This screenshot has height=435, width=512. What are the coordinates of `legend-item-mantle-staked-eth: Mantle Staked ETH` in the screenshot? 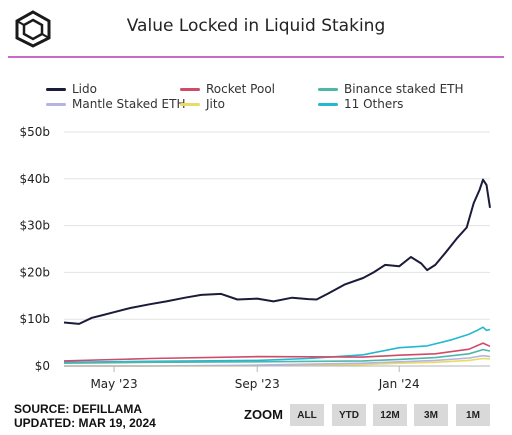 It's located at (116, 104).